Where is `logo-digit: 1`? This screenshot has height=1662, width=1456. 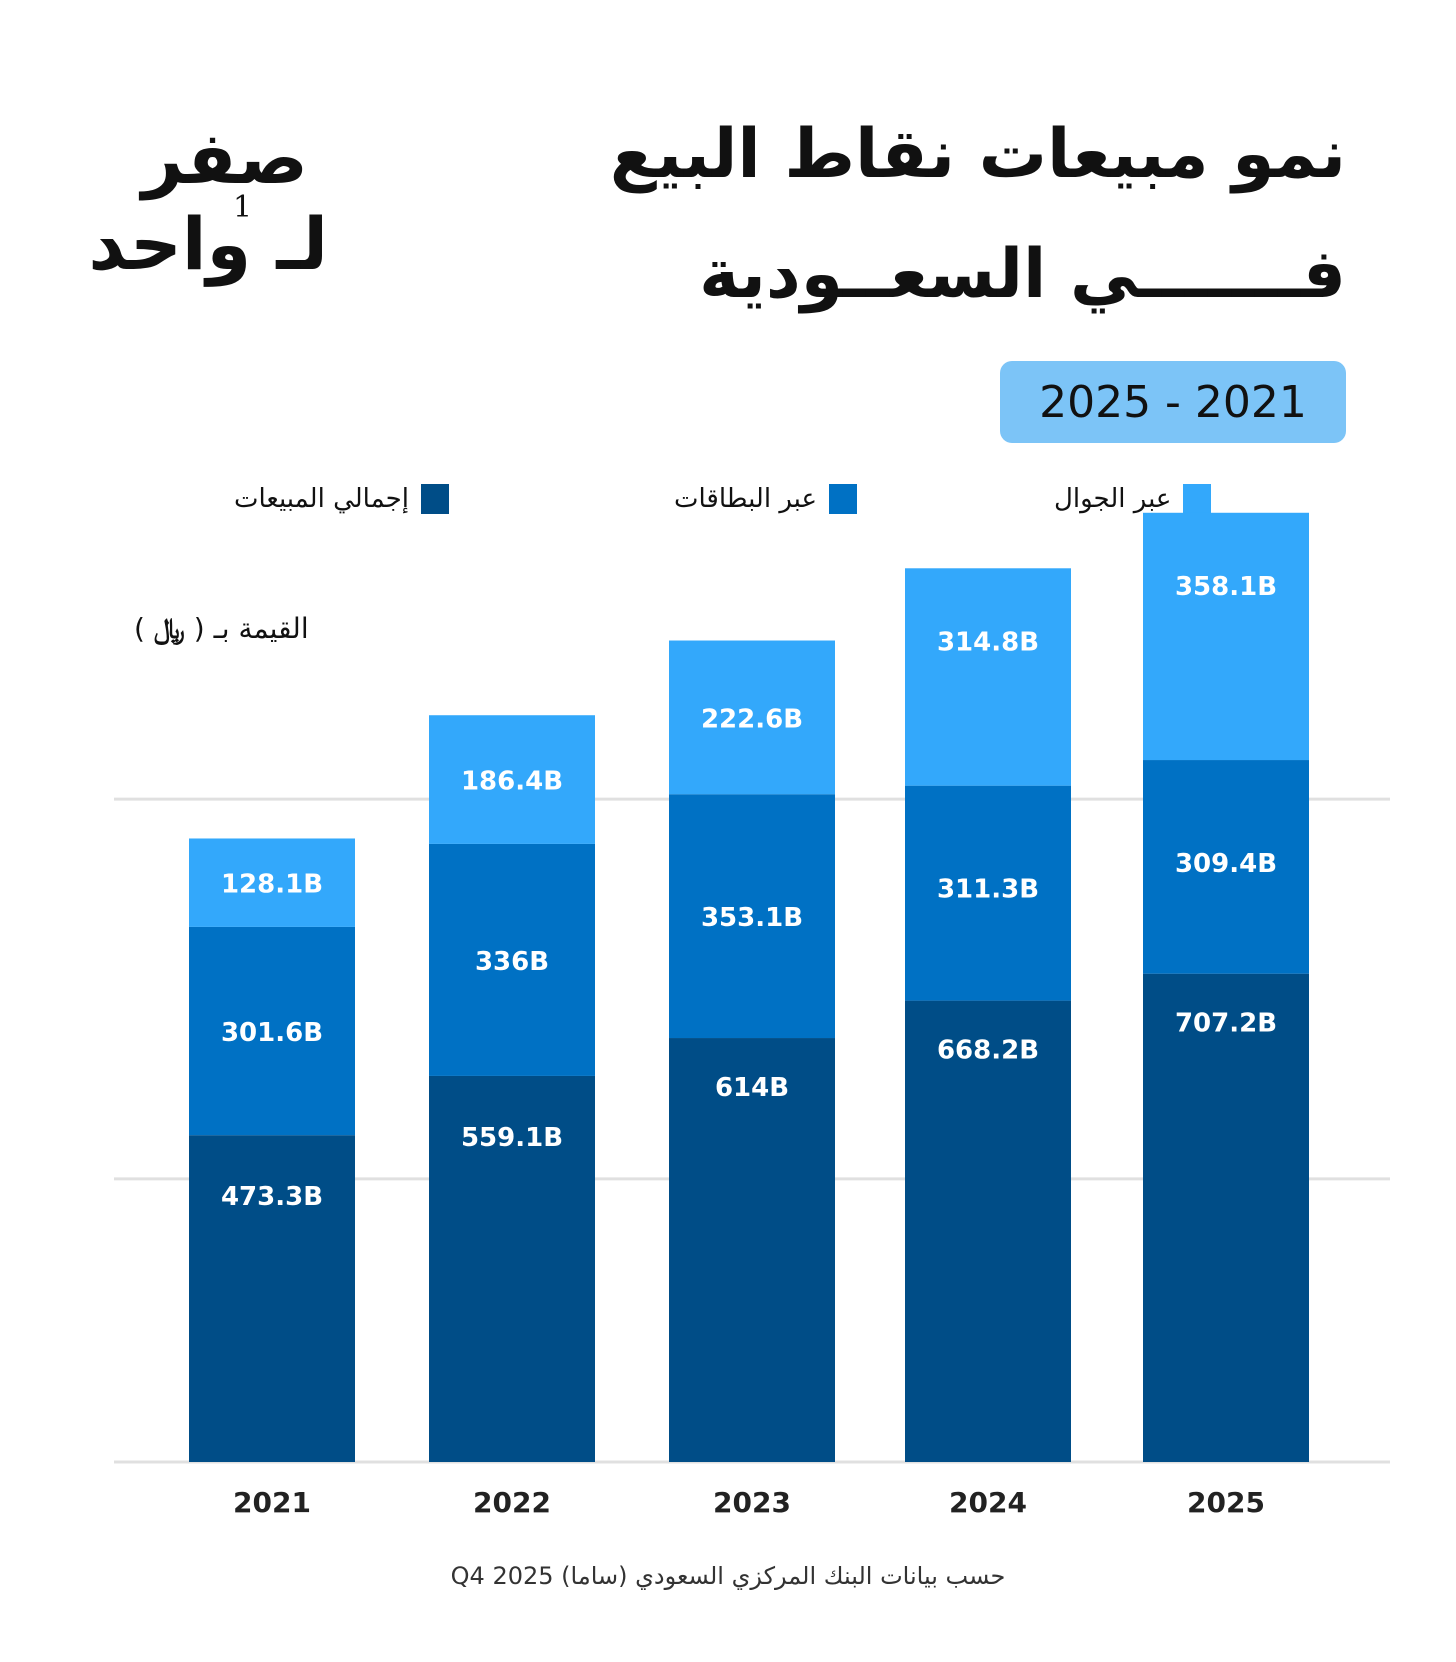 logo-digit: 1 is located at coordinates (243, 207).